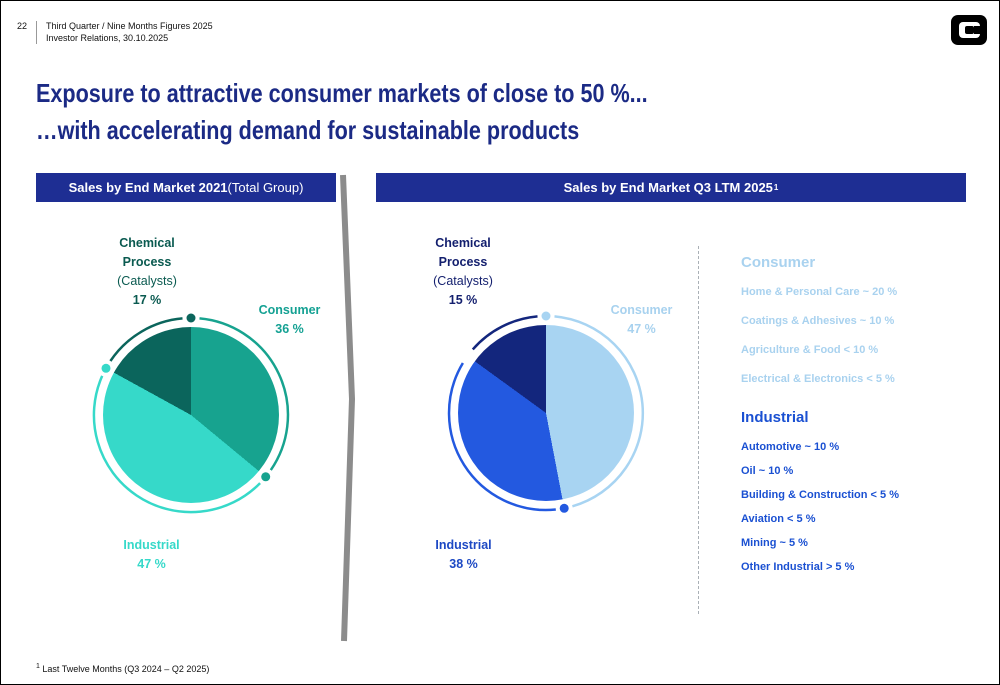  What do you see at coordinates (463, 564) in the screenshot?
I see `label-value: 38 %` at bounding box center [463, 564].